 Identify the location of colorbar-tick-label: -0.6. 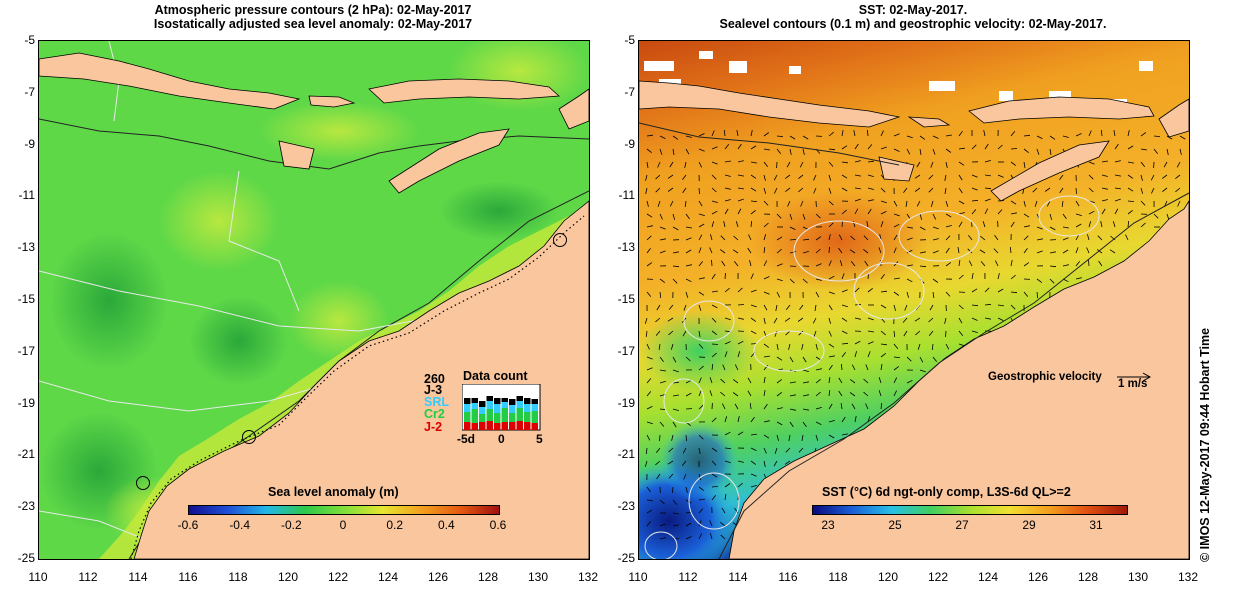
(188, 525).